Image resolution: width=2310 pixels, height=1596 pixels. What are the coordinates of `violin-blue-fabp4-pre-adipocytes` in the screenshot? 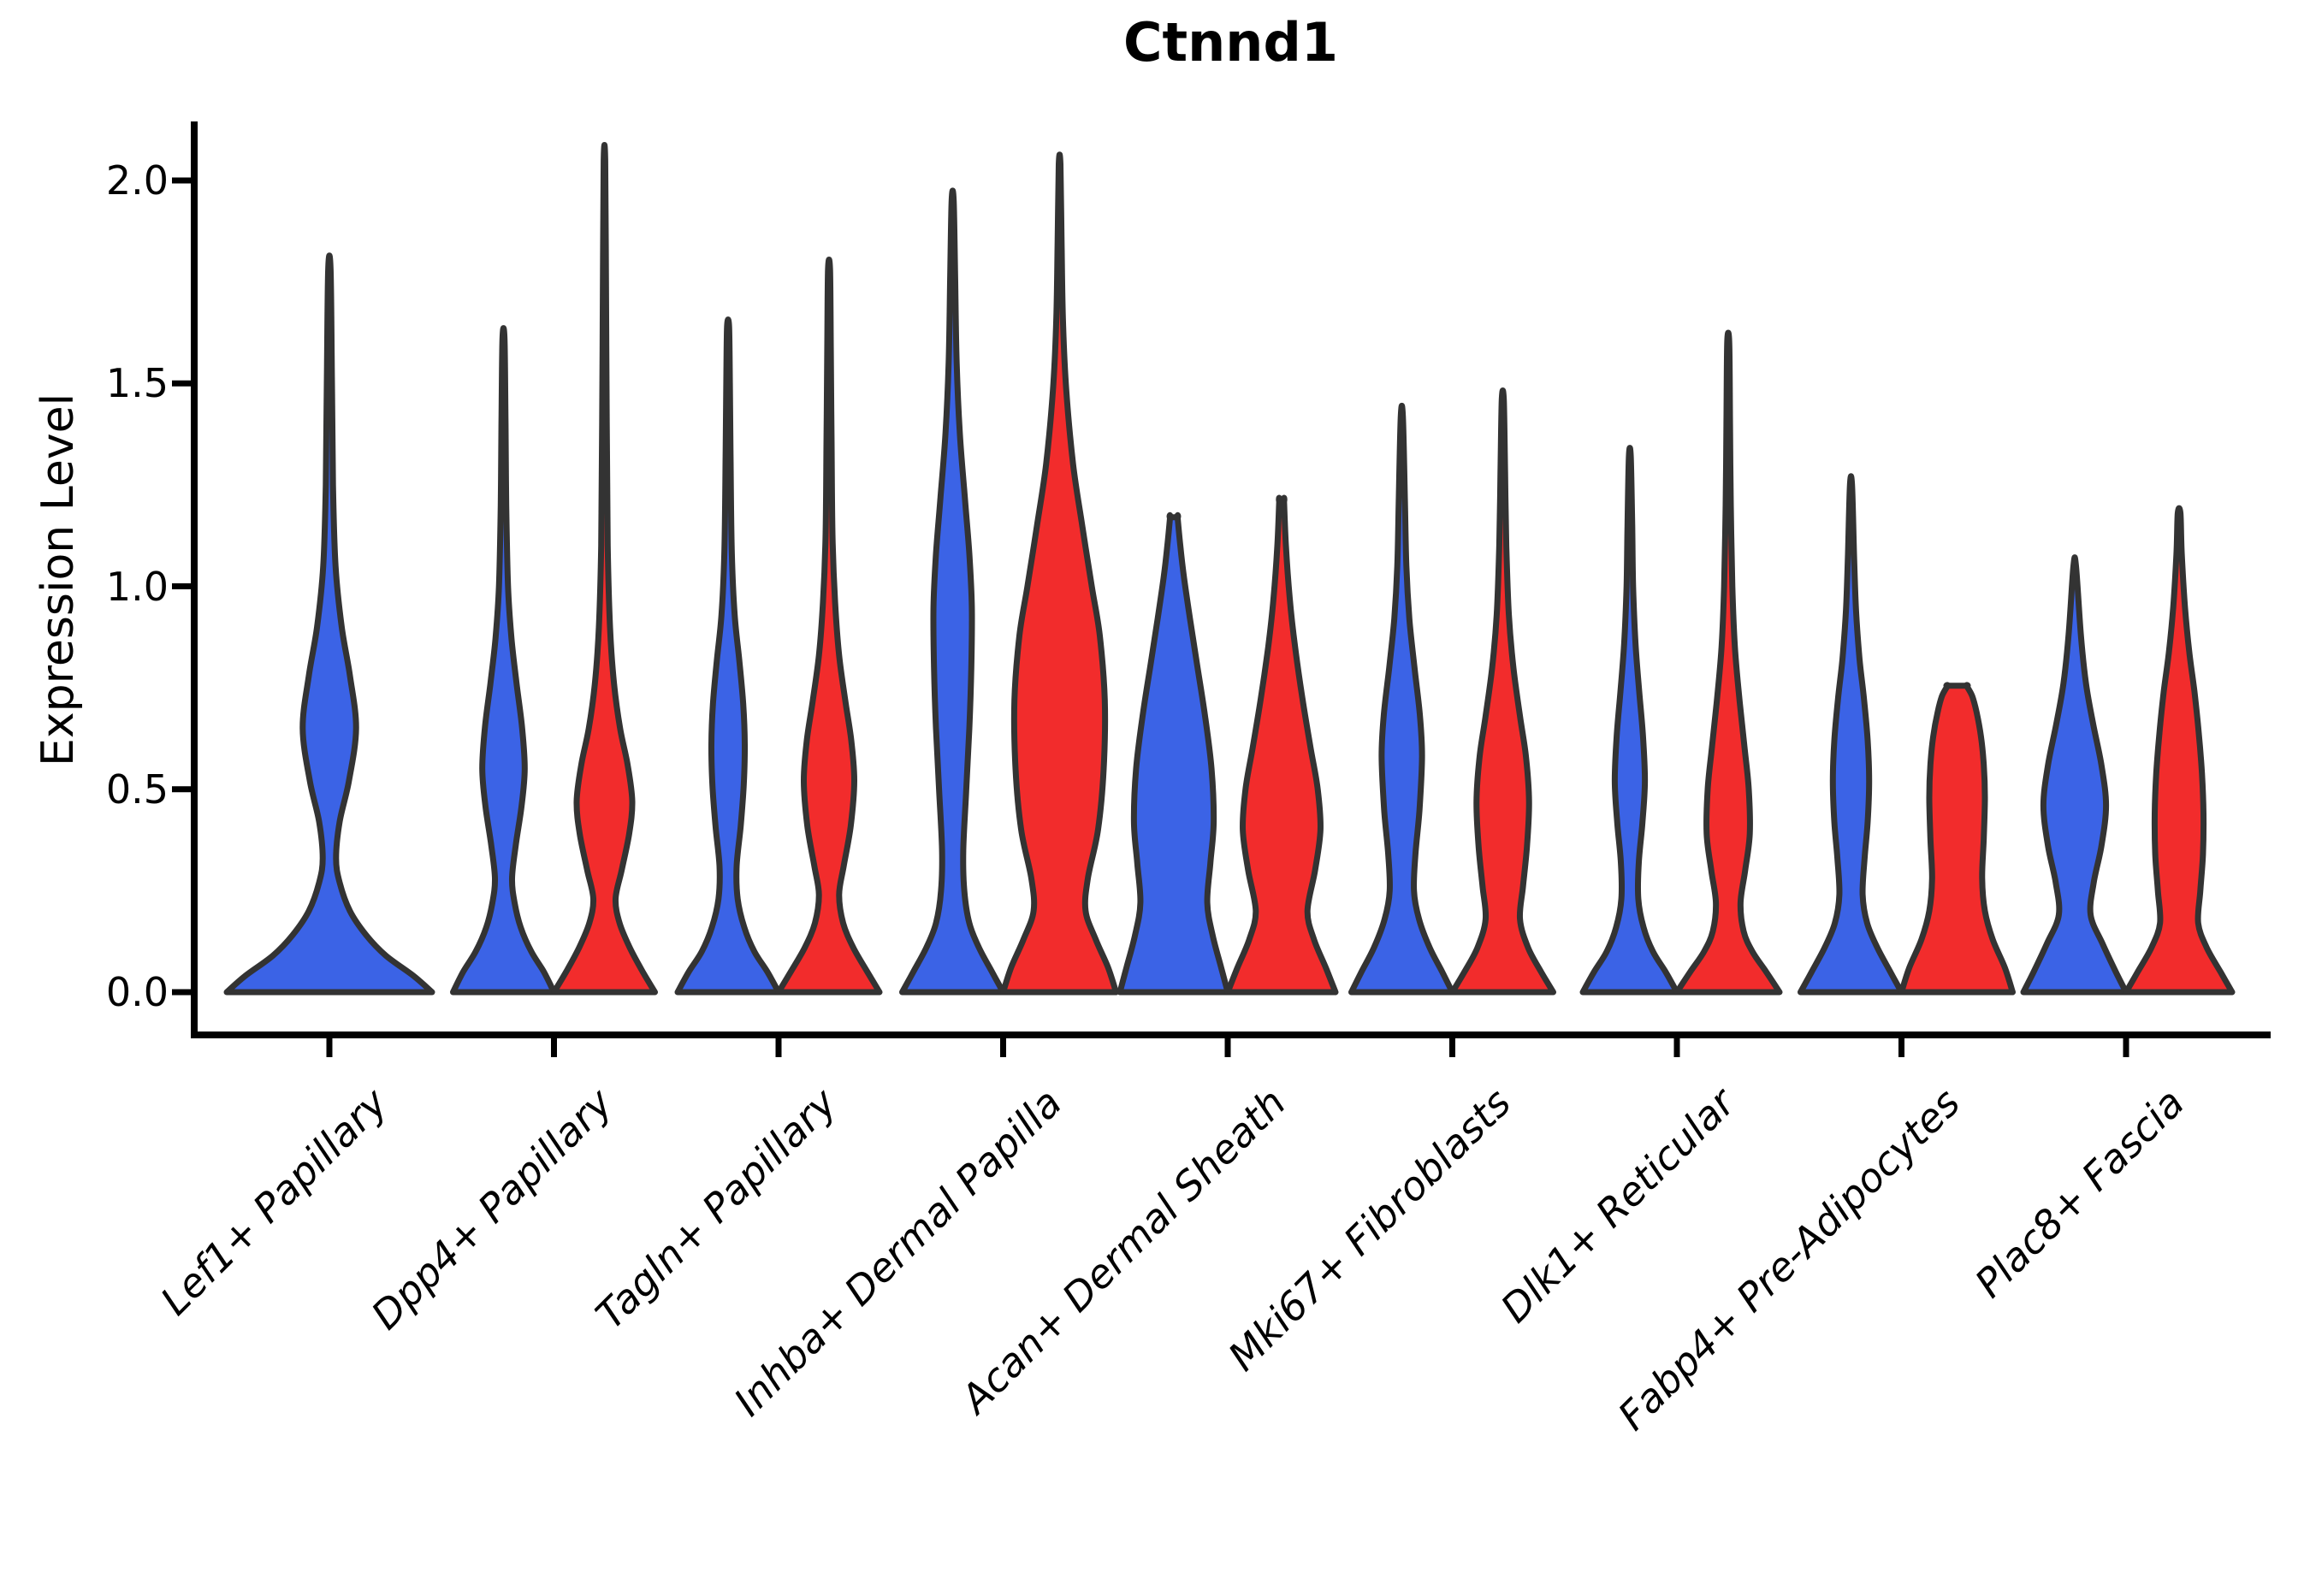 It's located at (1851, 734).